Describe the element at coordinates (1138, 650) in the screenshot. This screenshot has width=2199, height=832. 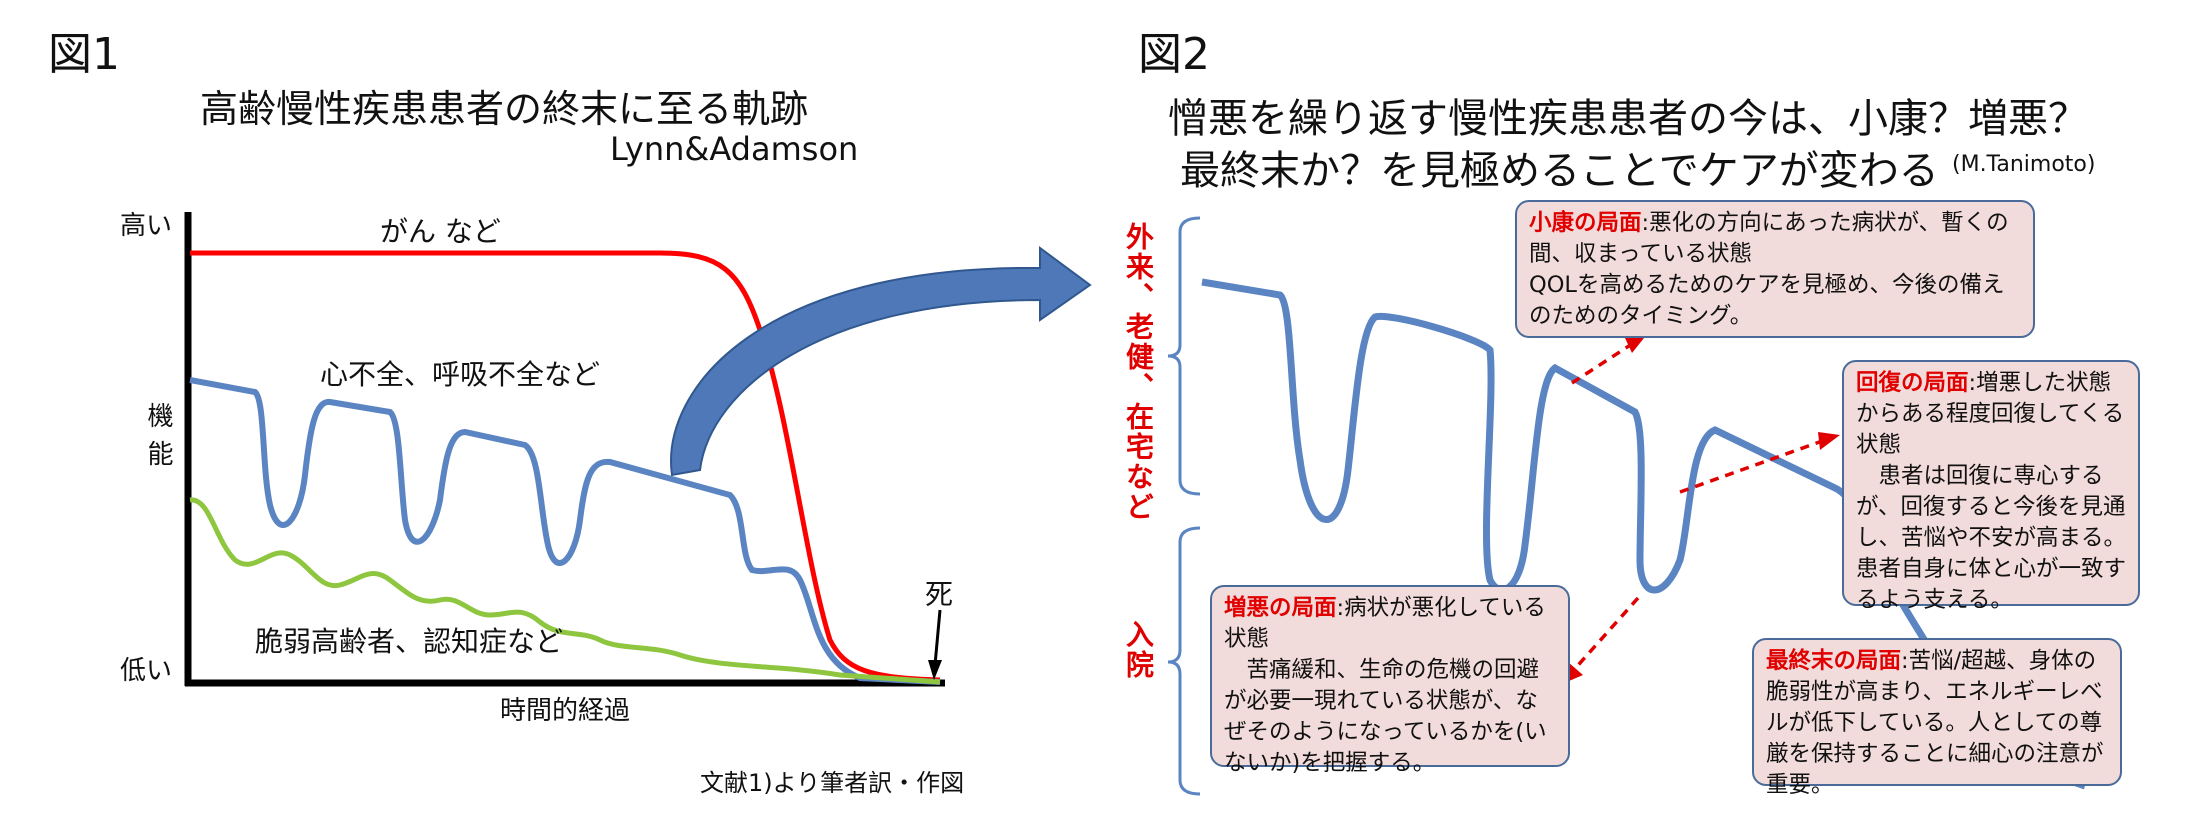
I see `side-label-inpatient: 入院` at that location.